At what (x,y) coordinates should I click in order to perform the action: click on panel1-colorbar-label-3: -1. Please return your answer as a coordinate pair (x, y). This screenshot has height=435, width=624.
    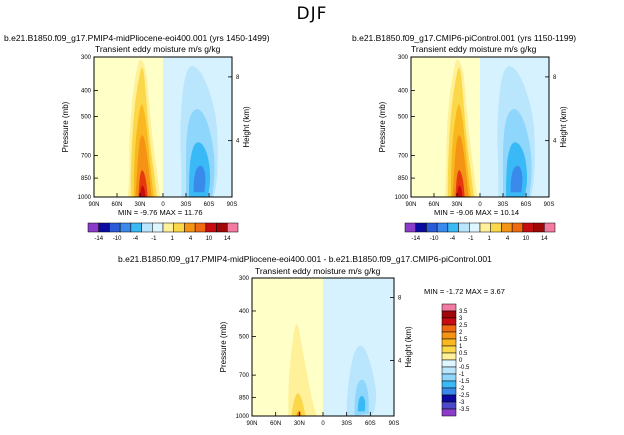
    Looking at the image, I should click on (154, 239).